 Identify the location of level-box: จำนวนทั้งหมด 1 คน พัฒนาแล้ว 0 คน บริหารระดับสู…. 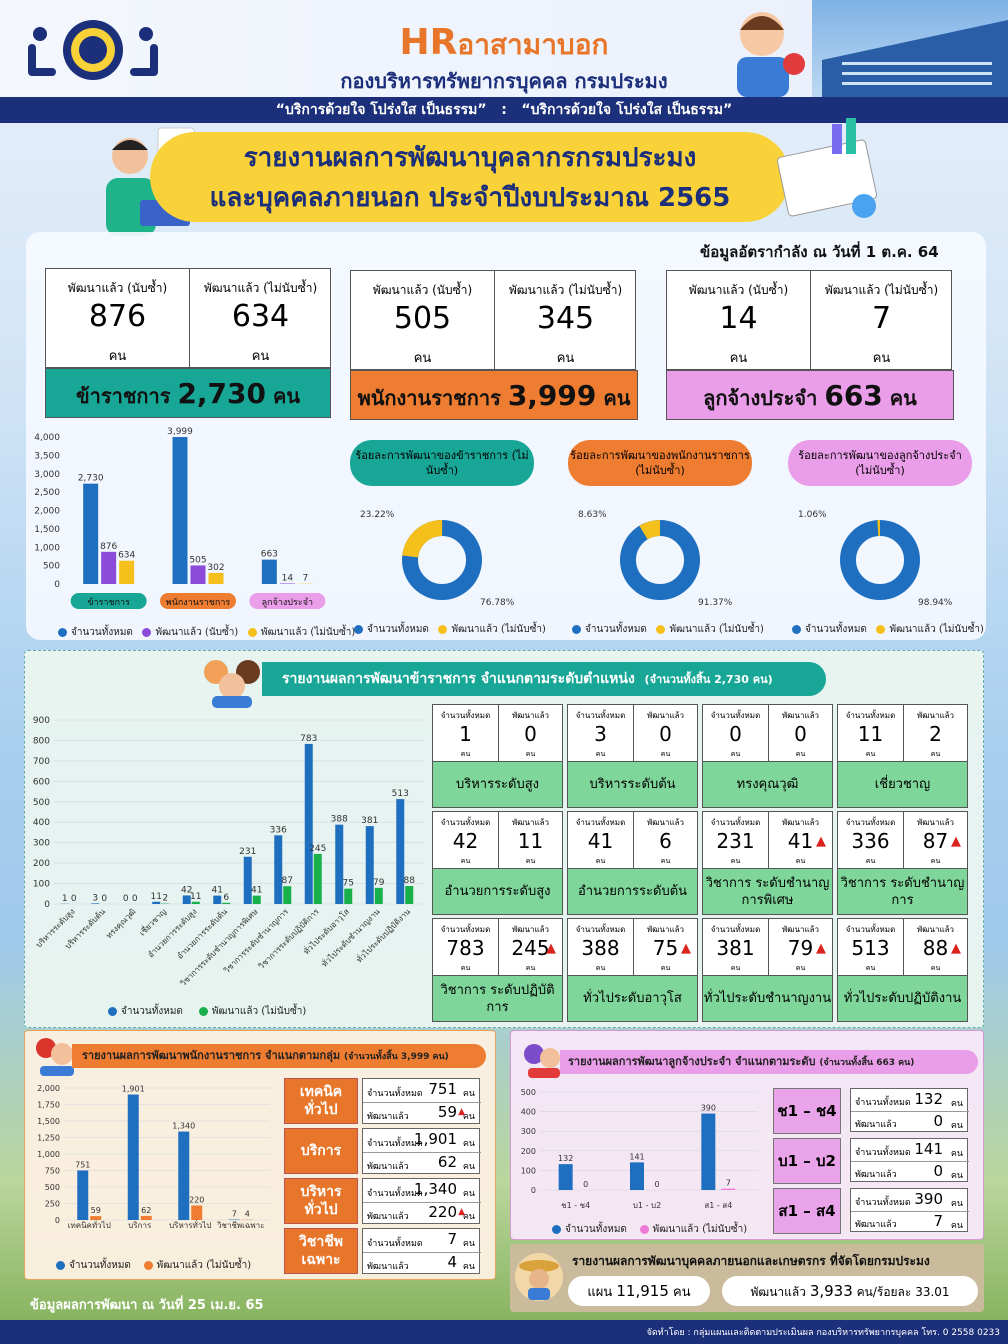
(497, 756).